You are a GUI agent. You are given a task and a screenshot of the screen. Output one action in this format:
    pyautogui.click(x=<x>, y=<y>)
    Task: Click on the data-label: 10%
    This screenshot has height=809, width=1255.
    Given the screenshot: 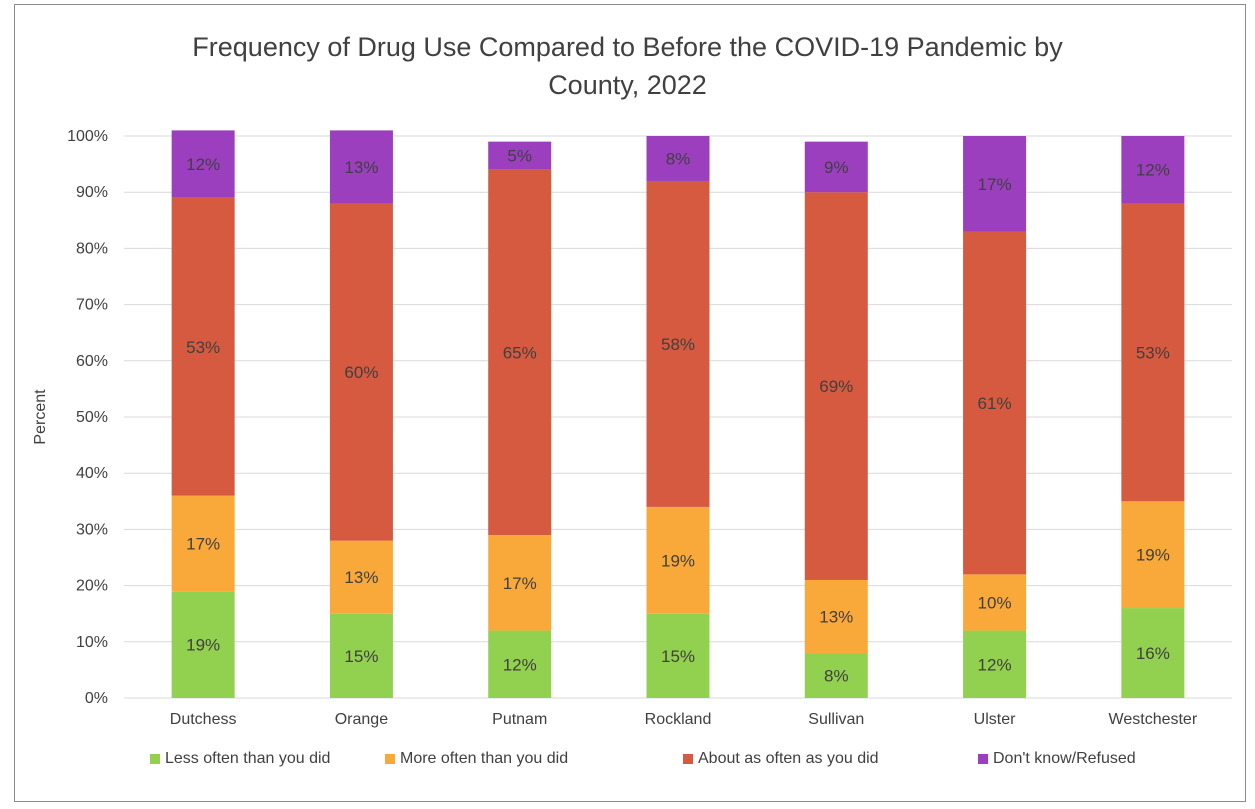 What is the action you would take?
    pyautogui.click(x=995, y=602)
    